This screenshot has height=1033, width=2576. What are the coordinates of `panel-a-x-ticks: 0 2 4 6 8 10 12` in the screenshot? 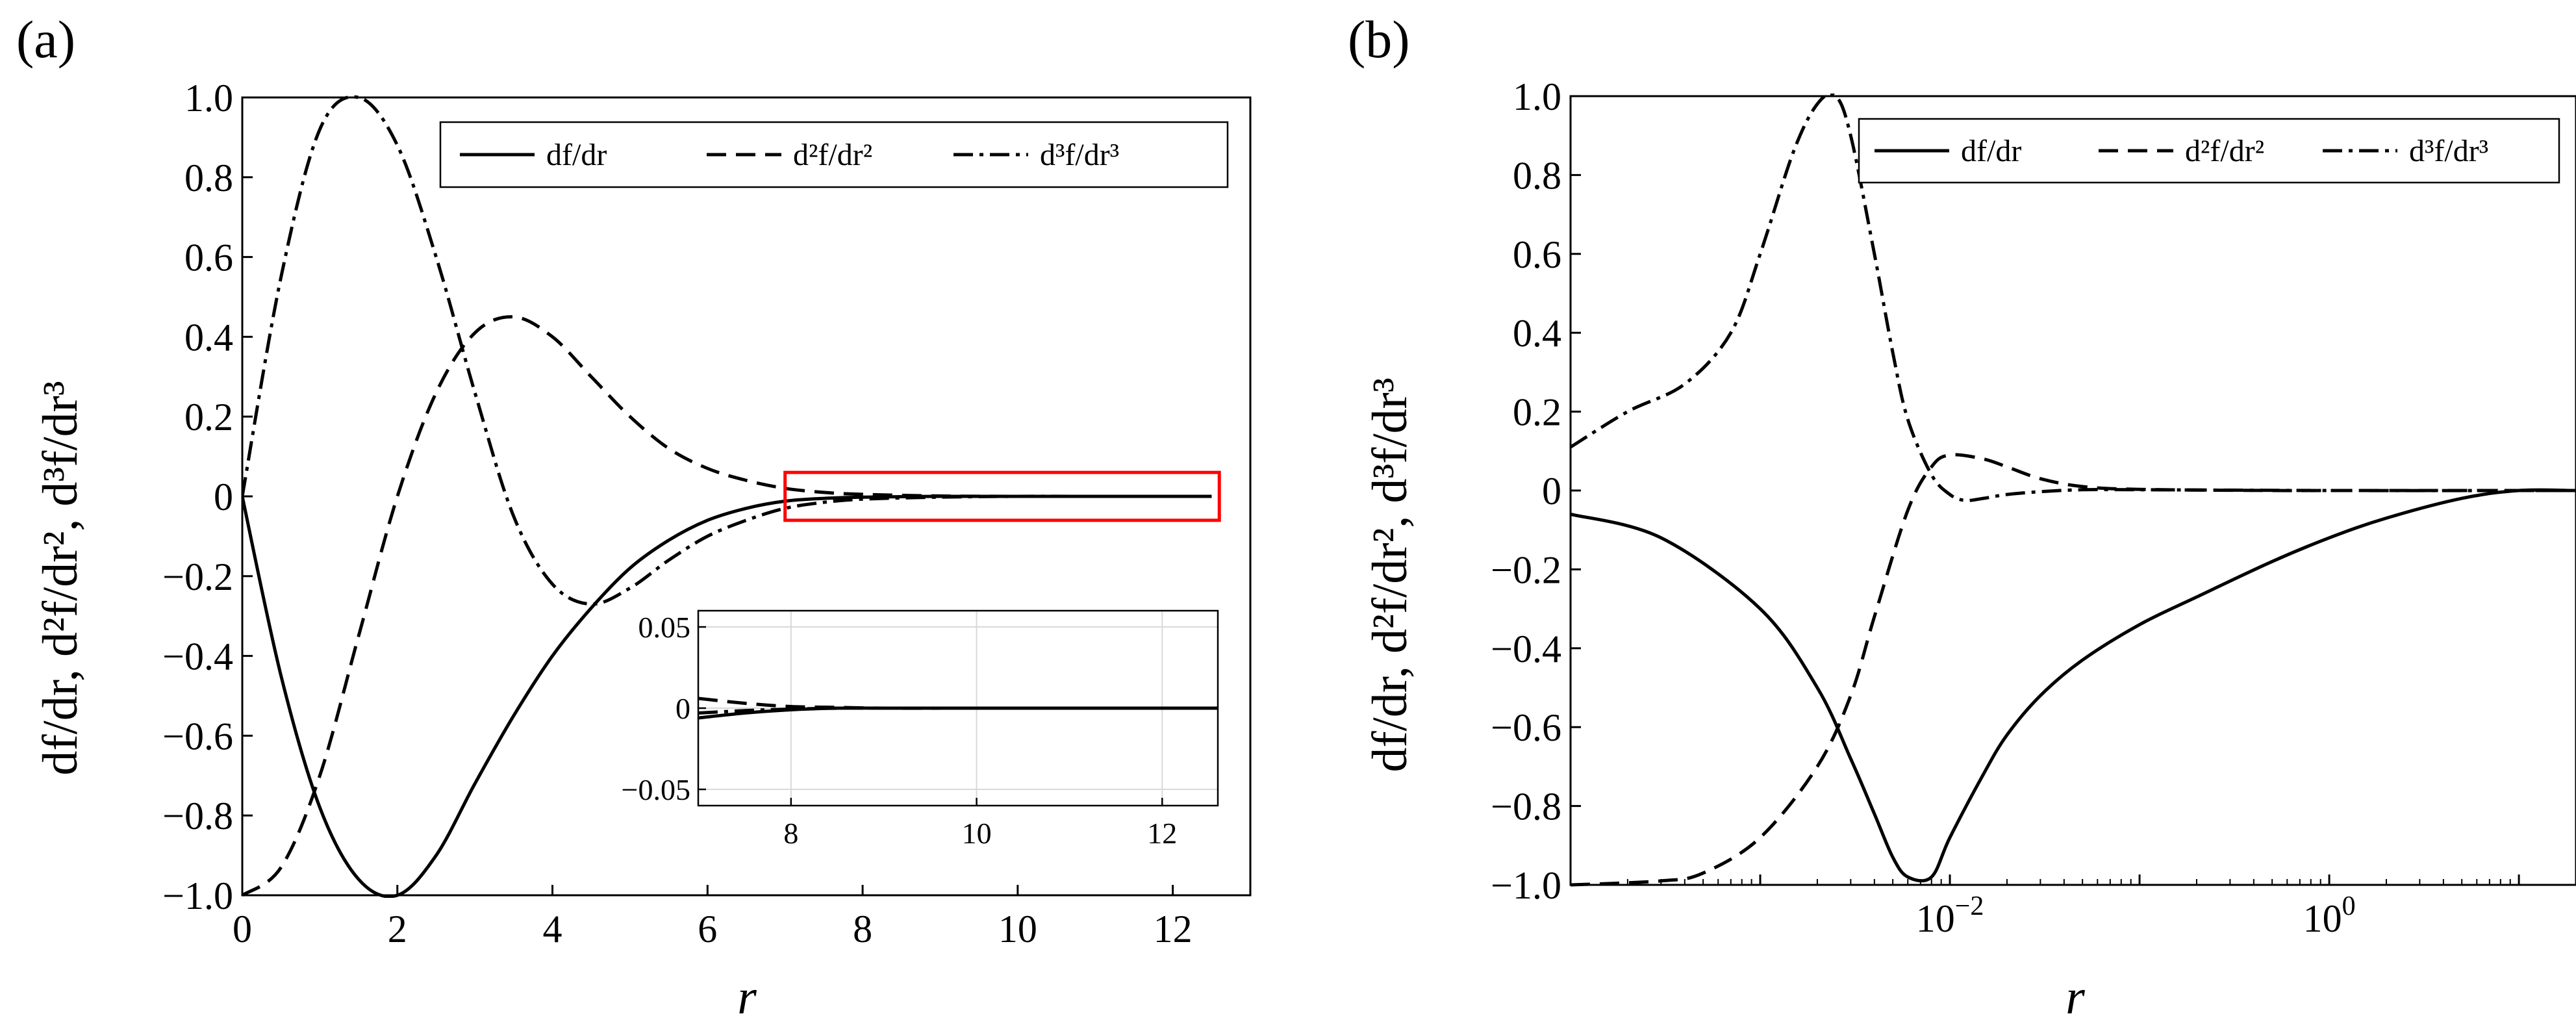 It's located at (713, 917).